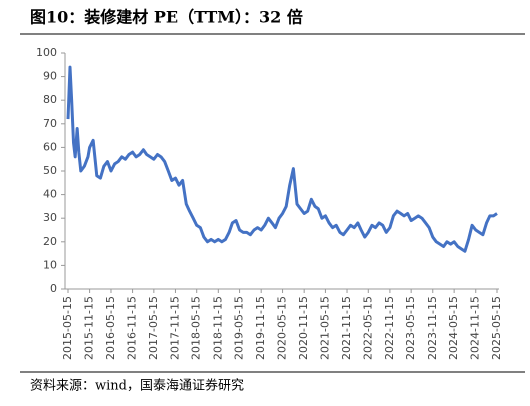  I want to click on y-tick-label: 100, so click(46, 52).